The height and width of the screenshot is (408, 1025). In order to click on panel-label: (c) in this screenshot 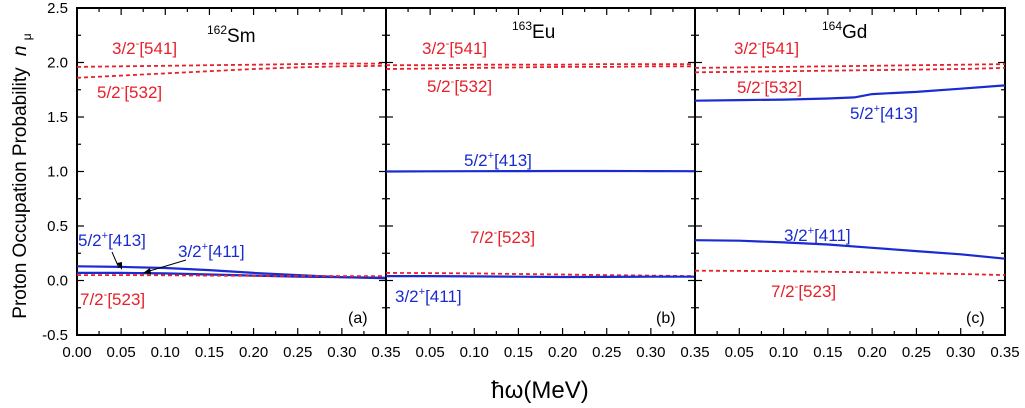, I will do `click(975, 318)`.